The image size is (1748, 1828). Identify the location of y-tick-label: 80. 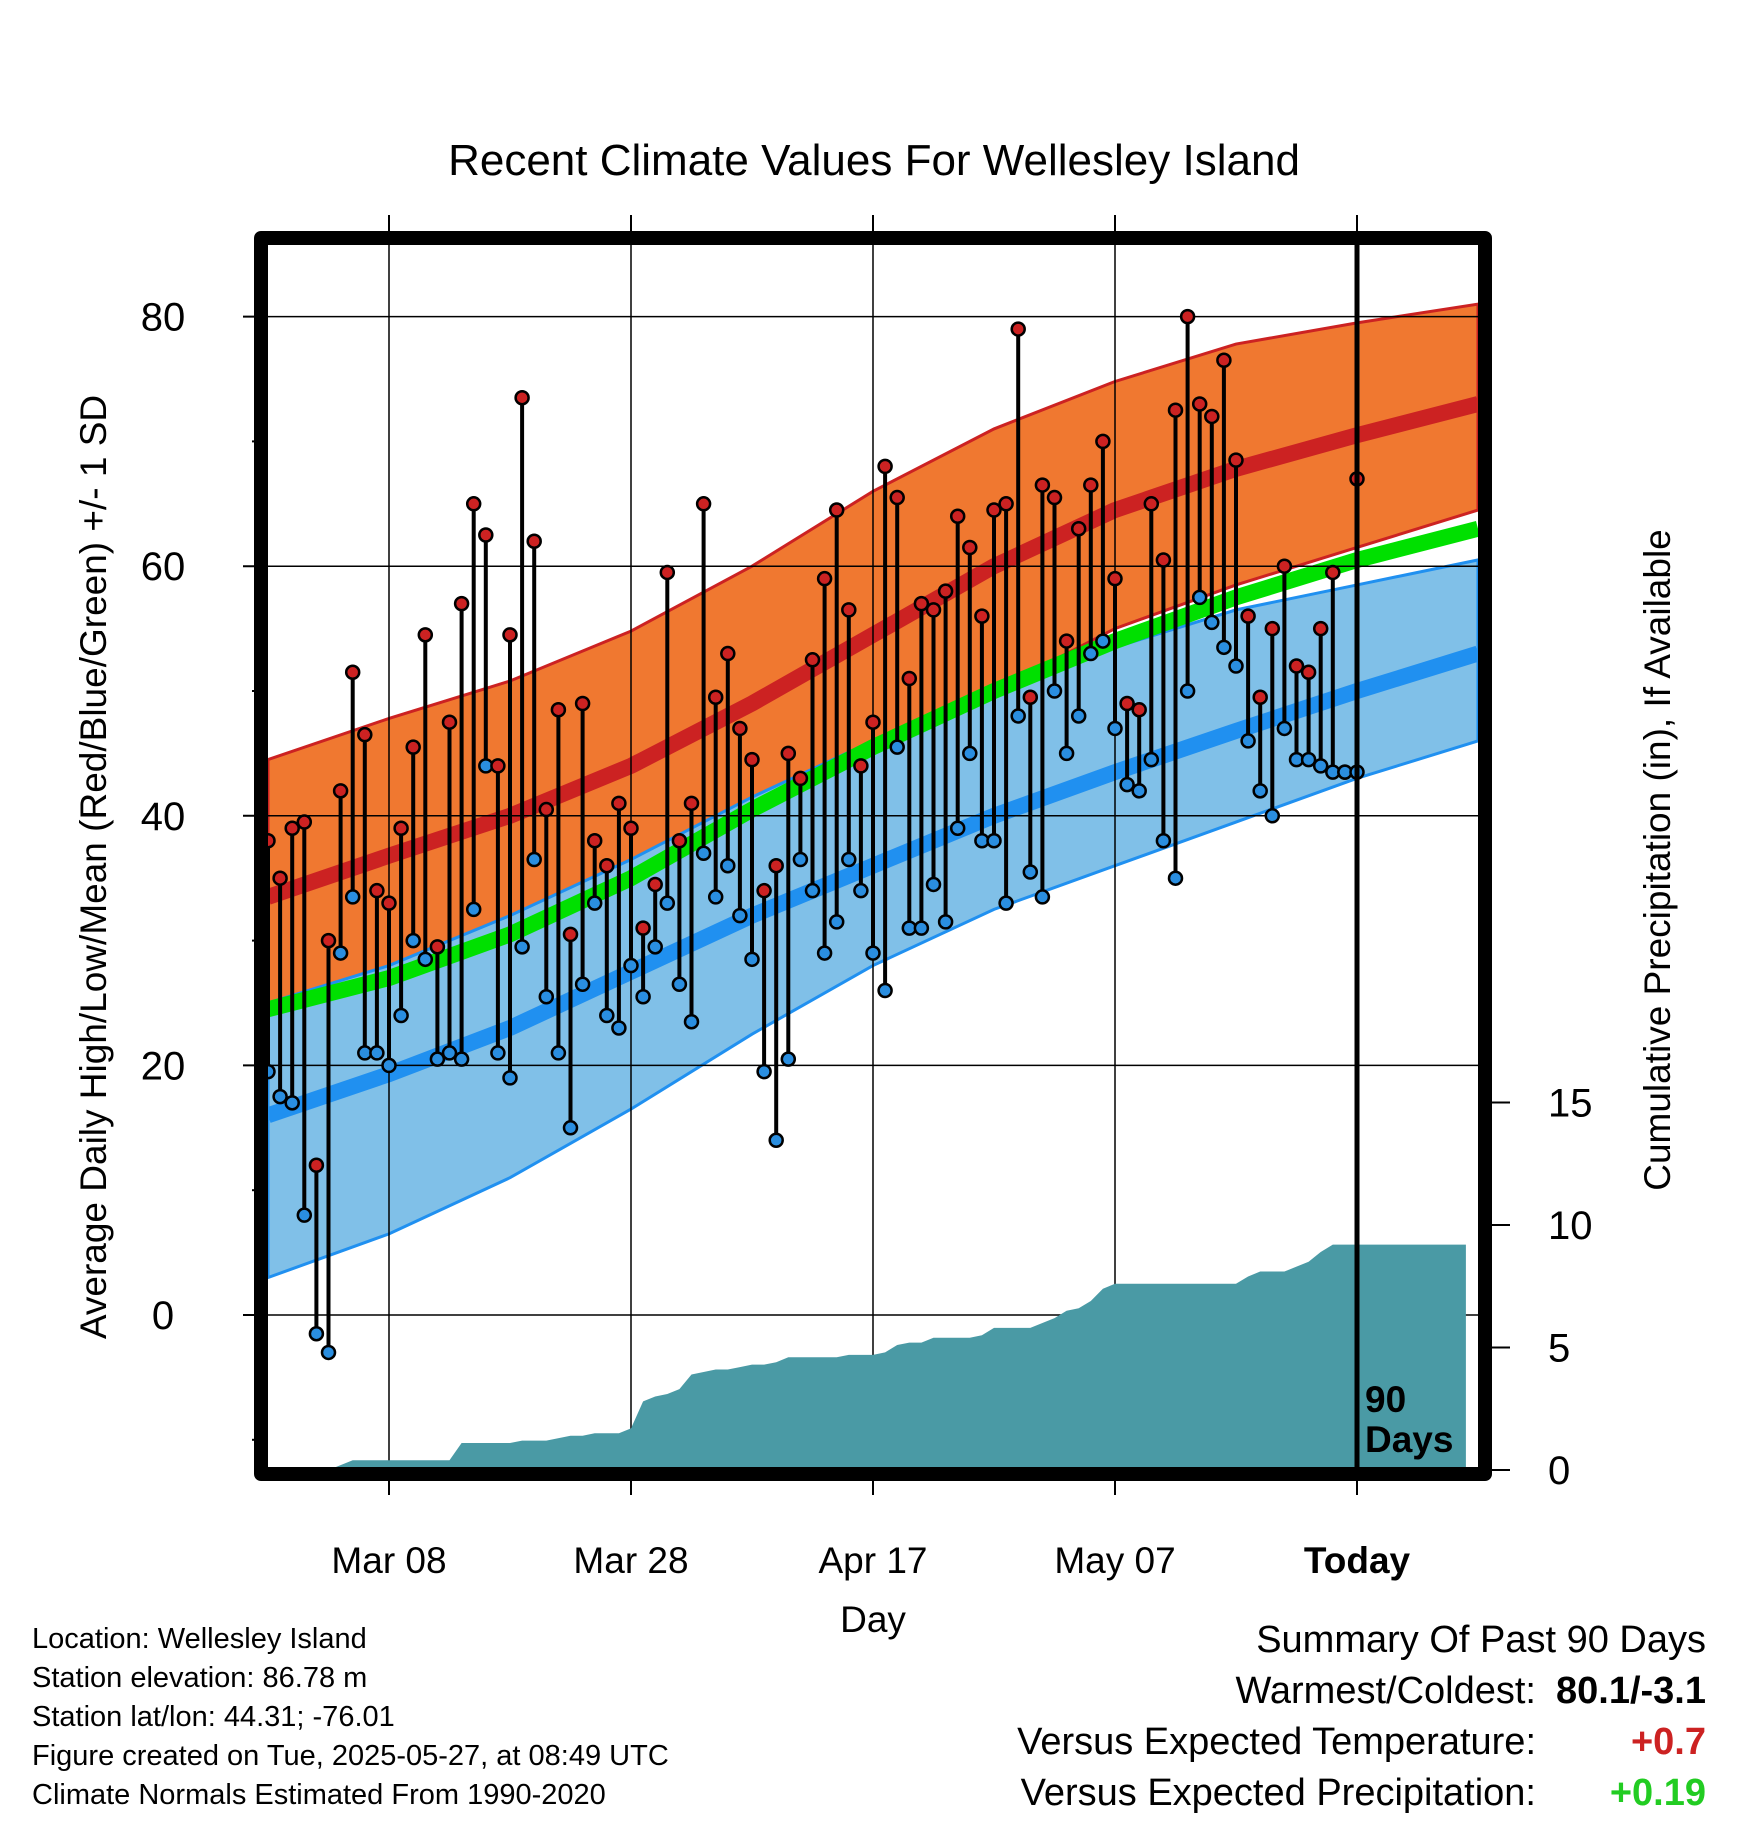
(163, 318).